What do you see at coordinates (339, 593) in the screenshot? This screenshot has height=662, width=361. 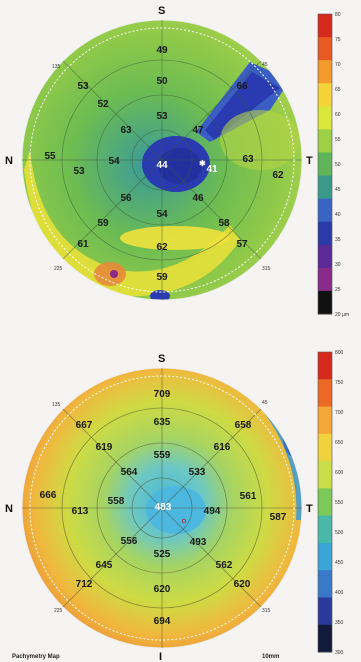 I see `bottom-scale-tick-label: 400` at bounding box center [339, 593].